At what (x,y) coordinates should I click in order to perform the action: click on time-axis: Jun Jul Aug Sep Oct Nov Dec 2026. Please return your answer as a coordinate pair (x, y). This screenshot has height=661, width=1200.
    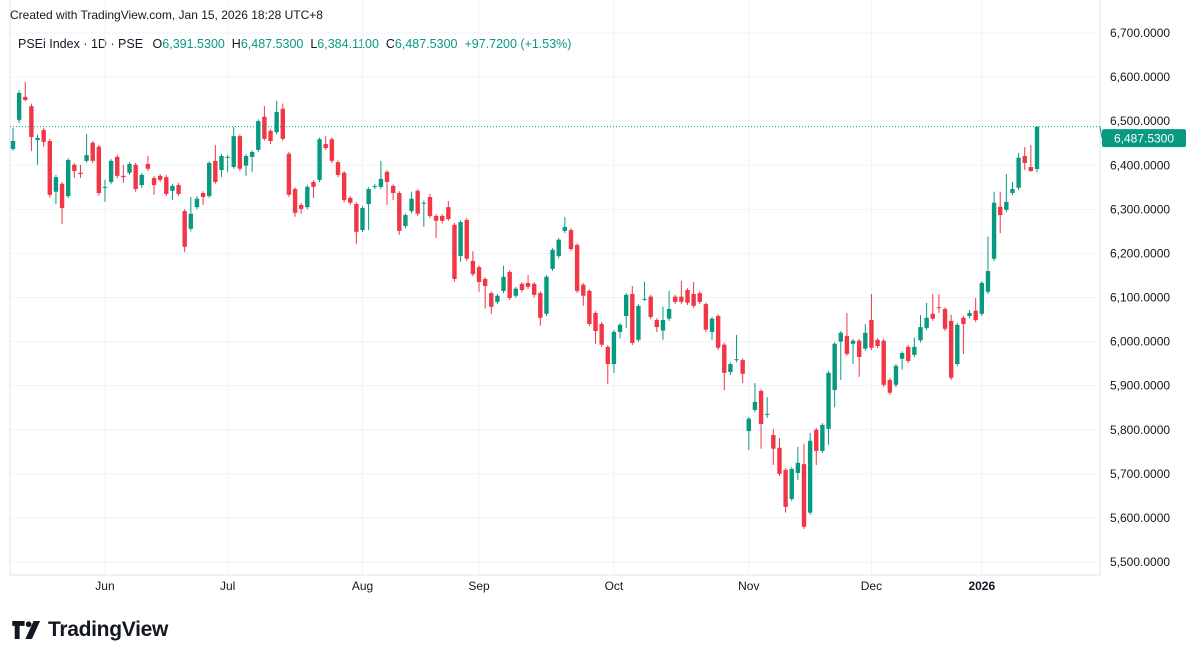
    Looking at the image, I should click on (545, 586).